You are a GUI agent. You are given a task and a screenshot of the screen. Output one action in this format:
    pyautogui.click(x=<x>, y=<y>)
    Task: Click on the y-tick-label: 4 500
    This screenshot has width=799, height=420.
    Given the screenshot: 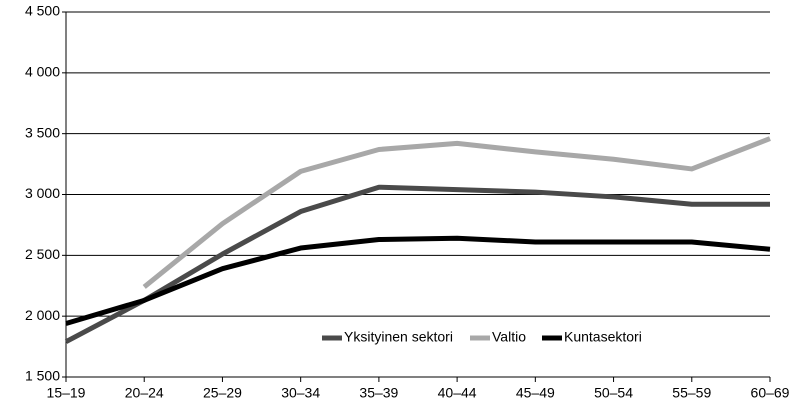 What is the action you would take?
    pyautogui.click(x=42, y=11)
    